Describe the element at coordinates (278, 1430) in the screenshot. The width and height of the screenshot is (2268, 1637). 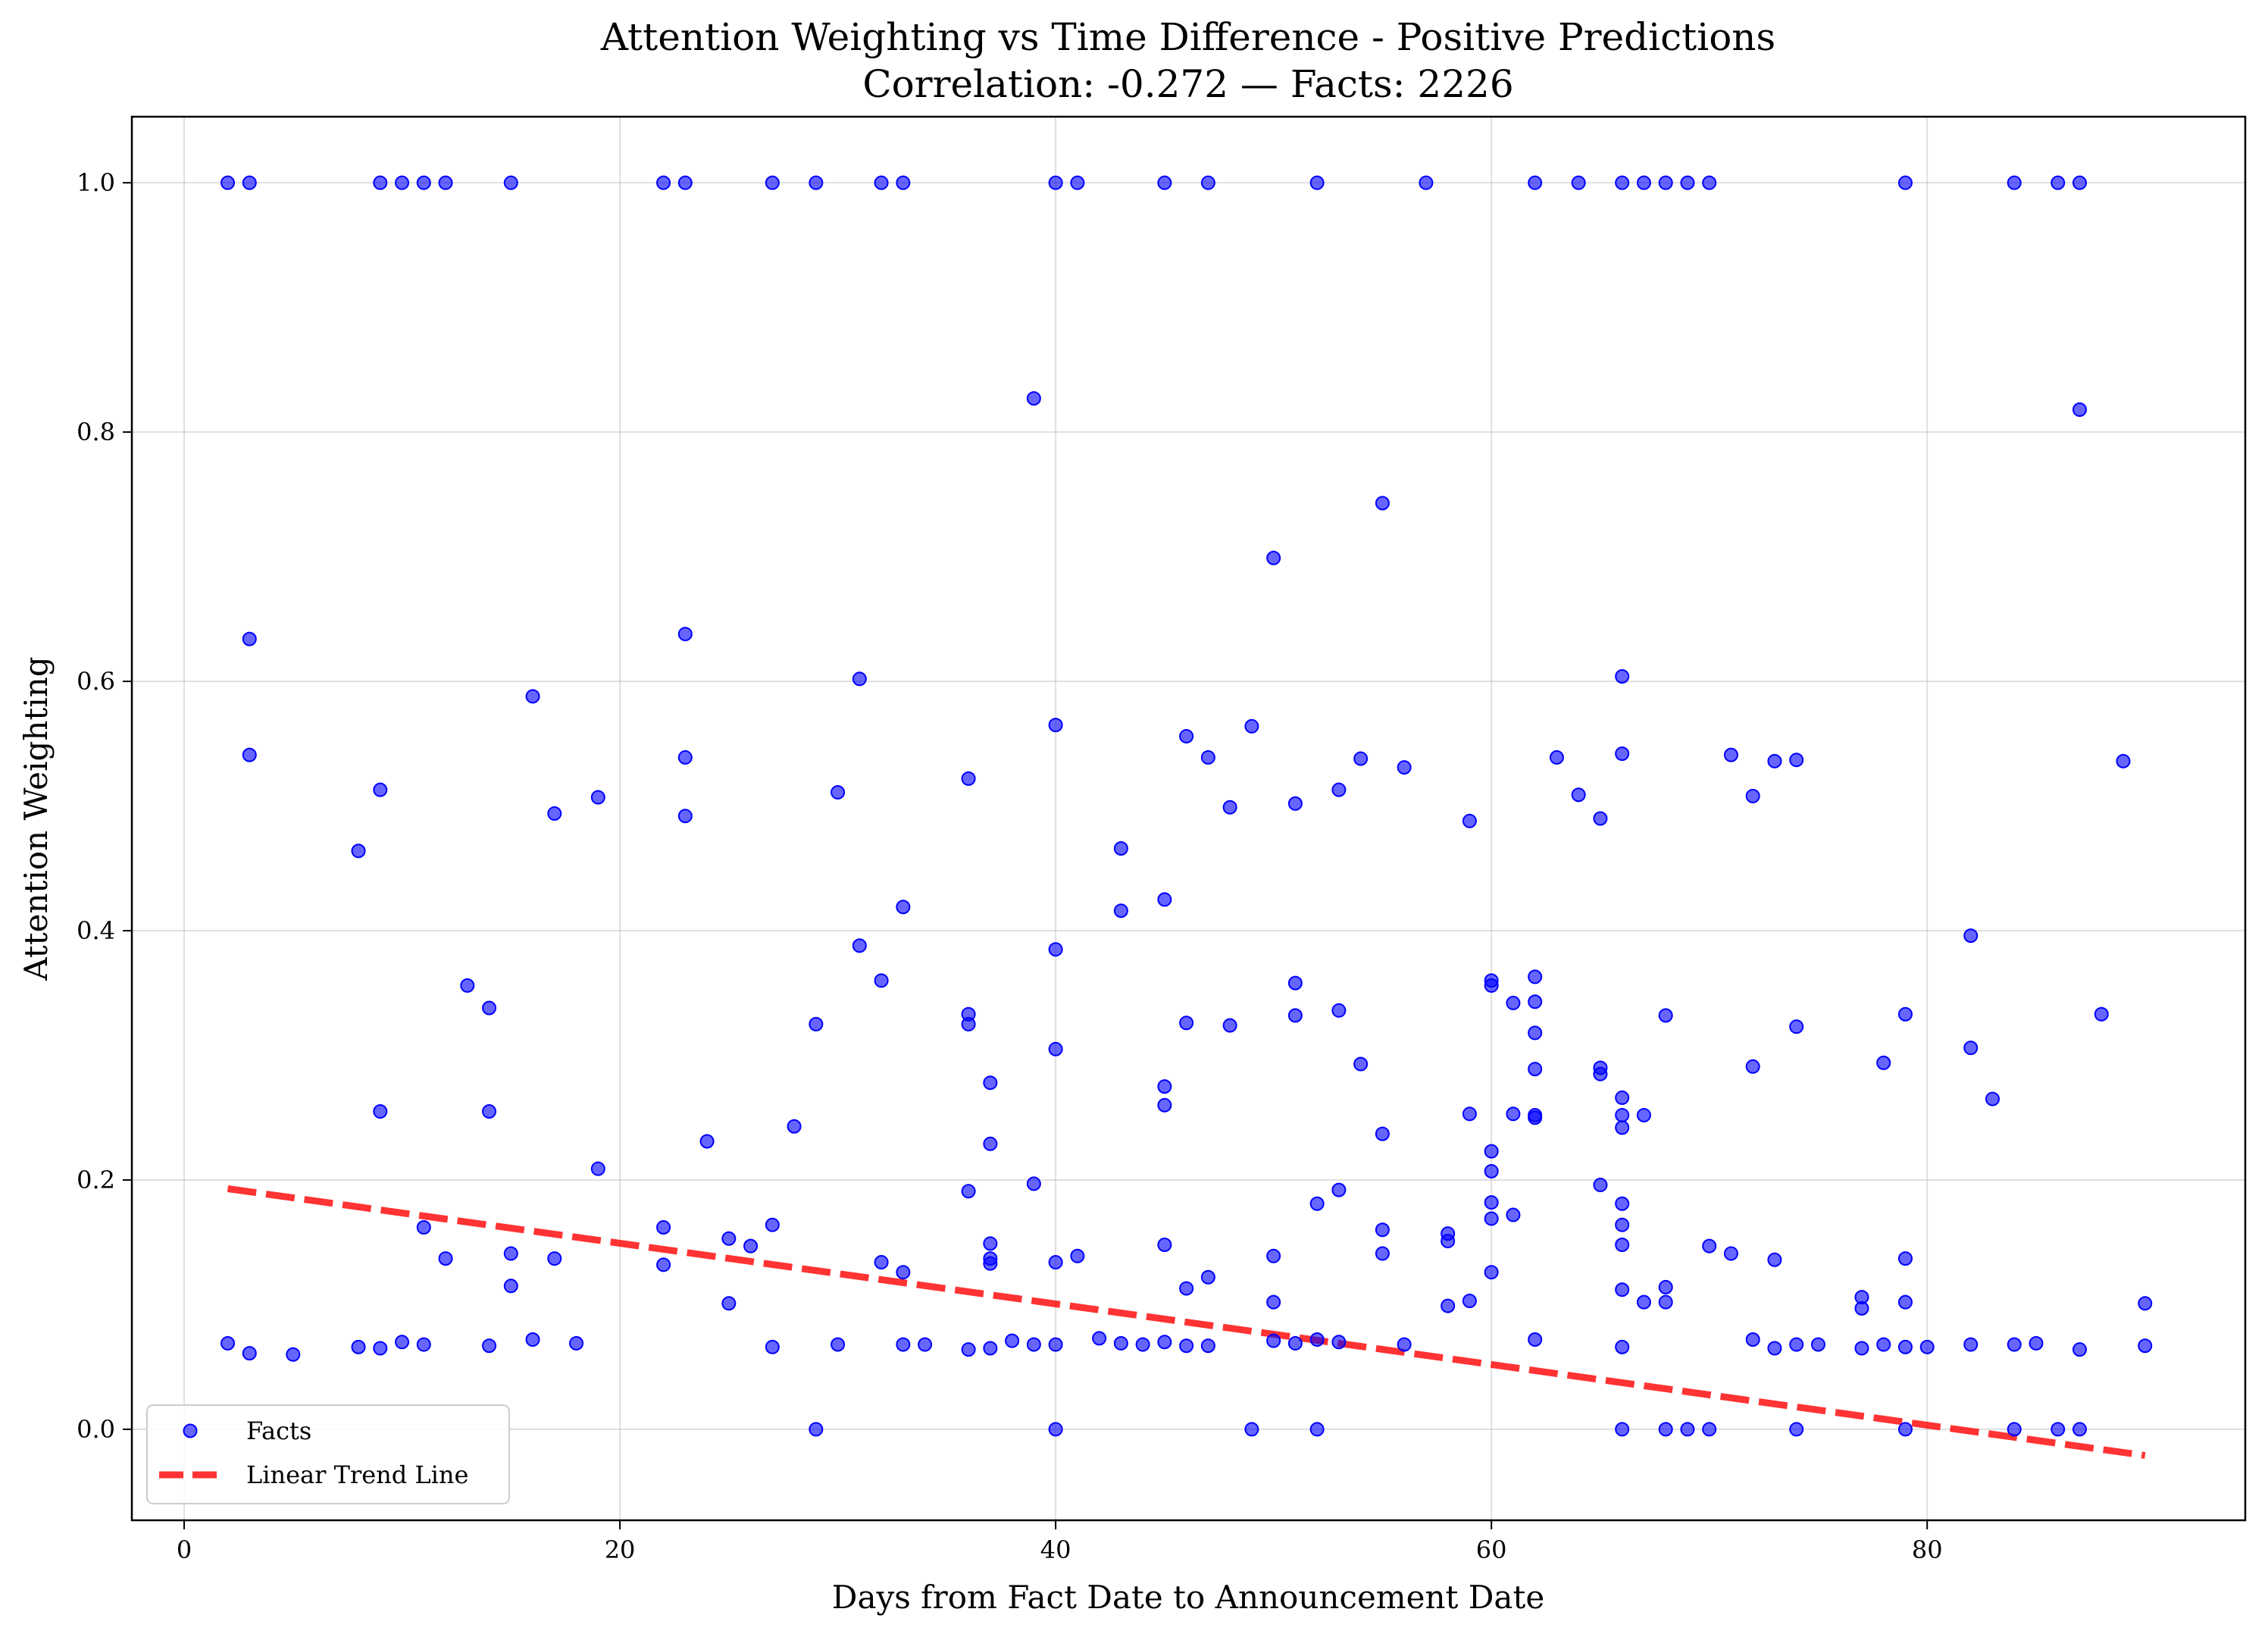
I see `legend-label-facts: Facts` at that location.